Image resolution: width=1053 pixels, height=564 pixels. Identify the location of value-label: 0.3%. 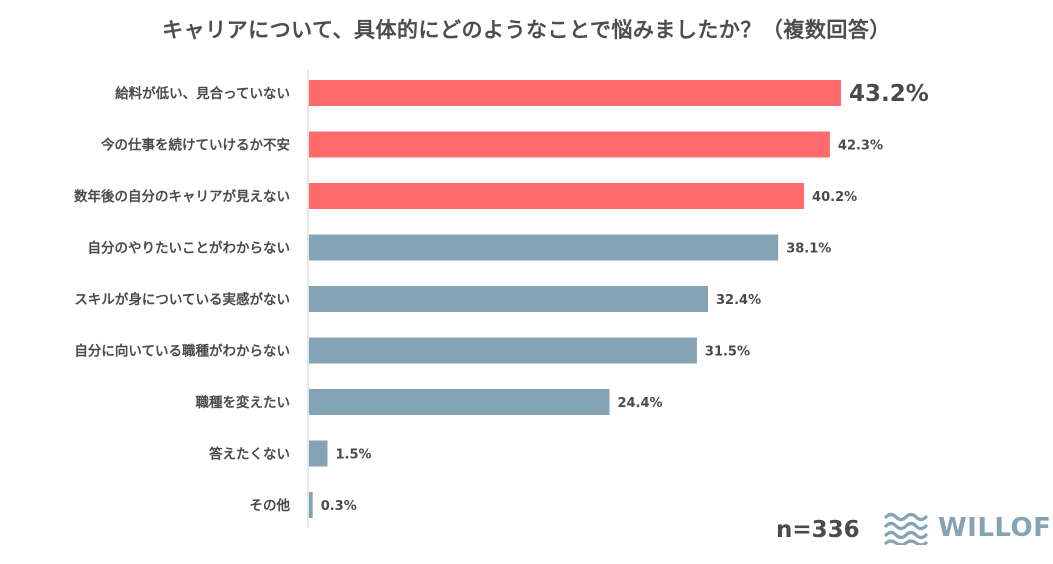
(339, 506).